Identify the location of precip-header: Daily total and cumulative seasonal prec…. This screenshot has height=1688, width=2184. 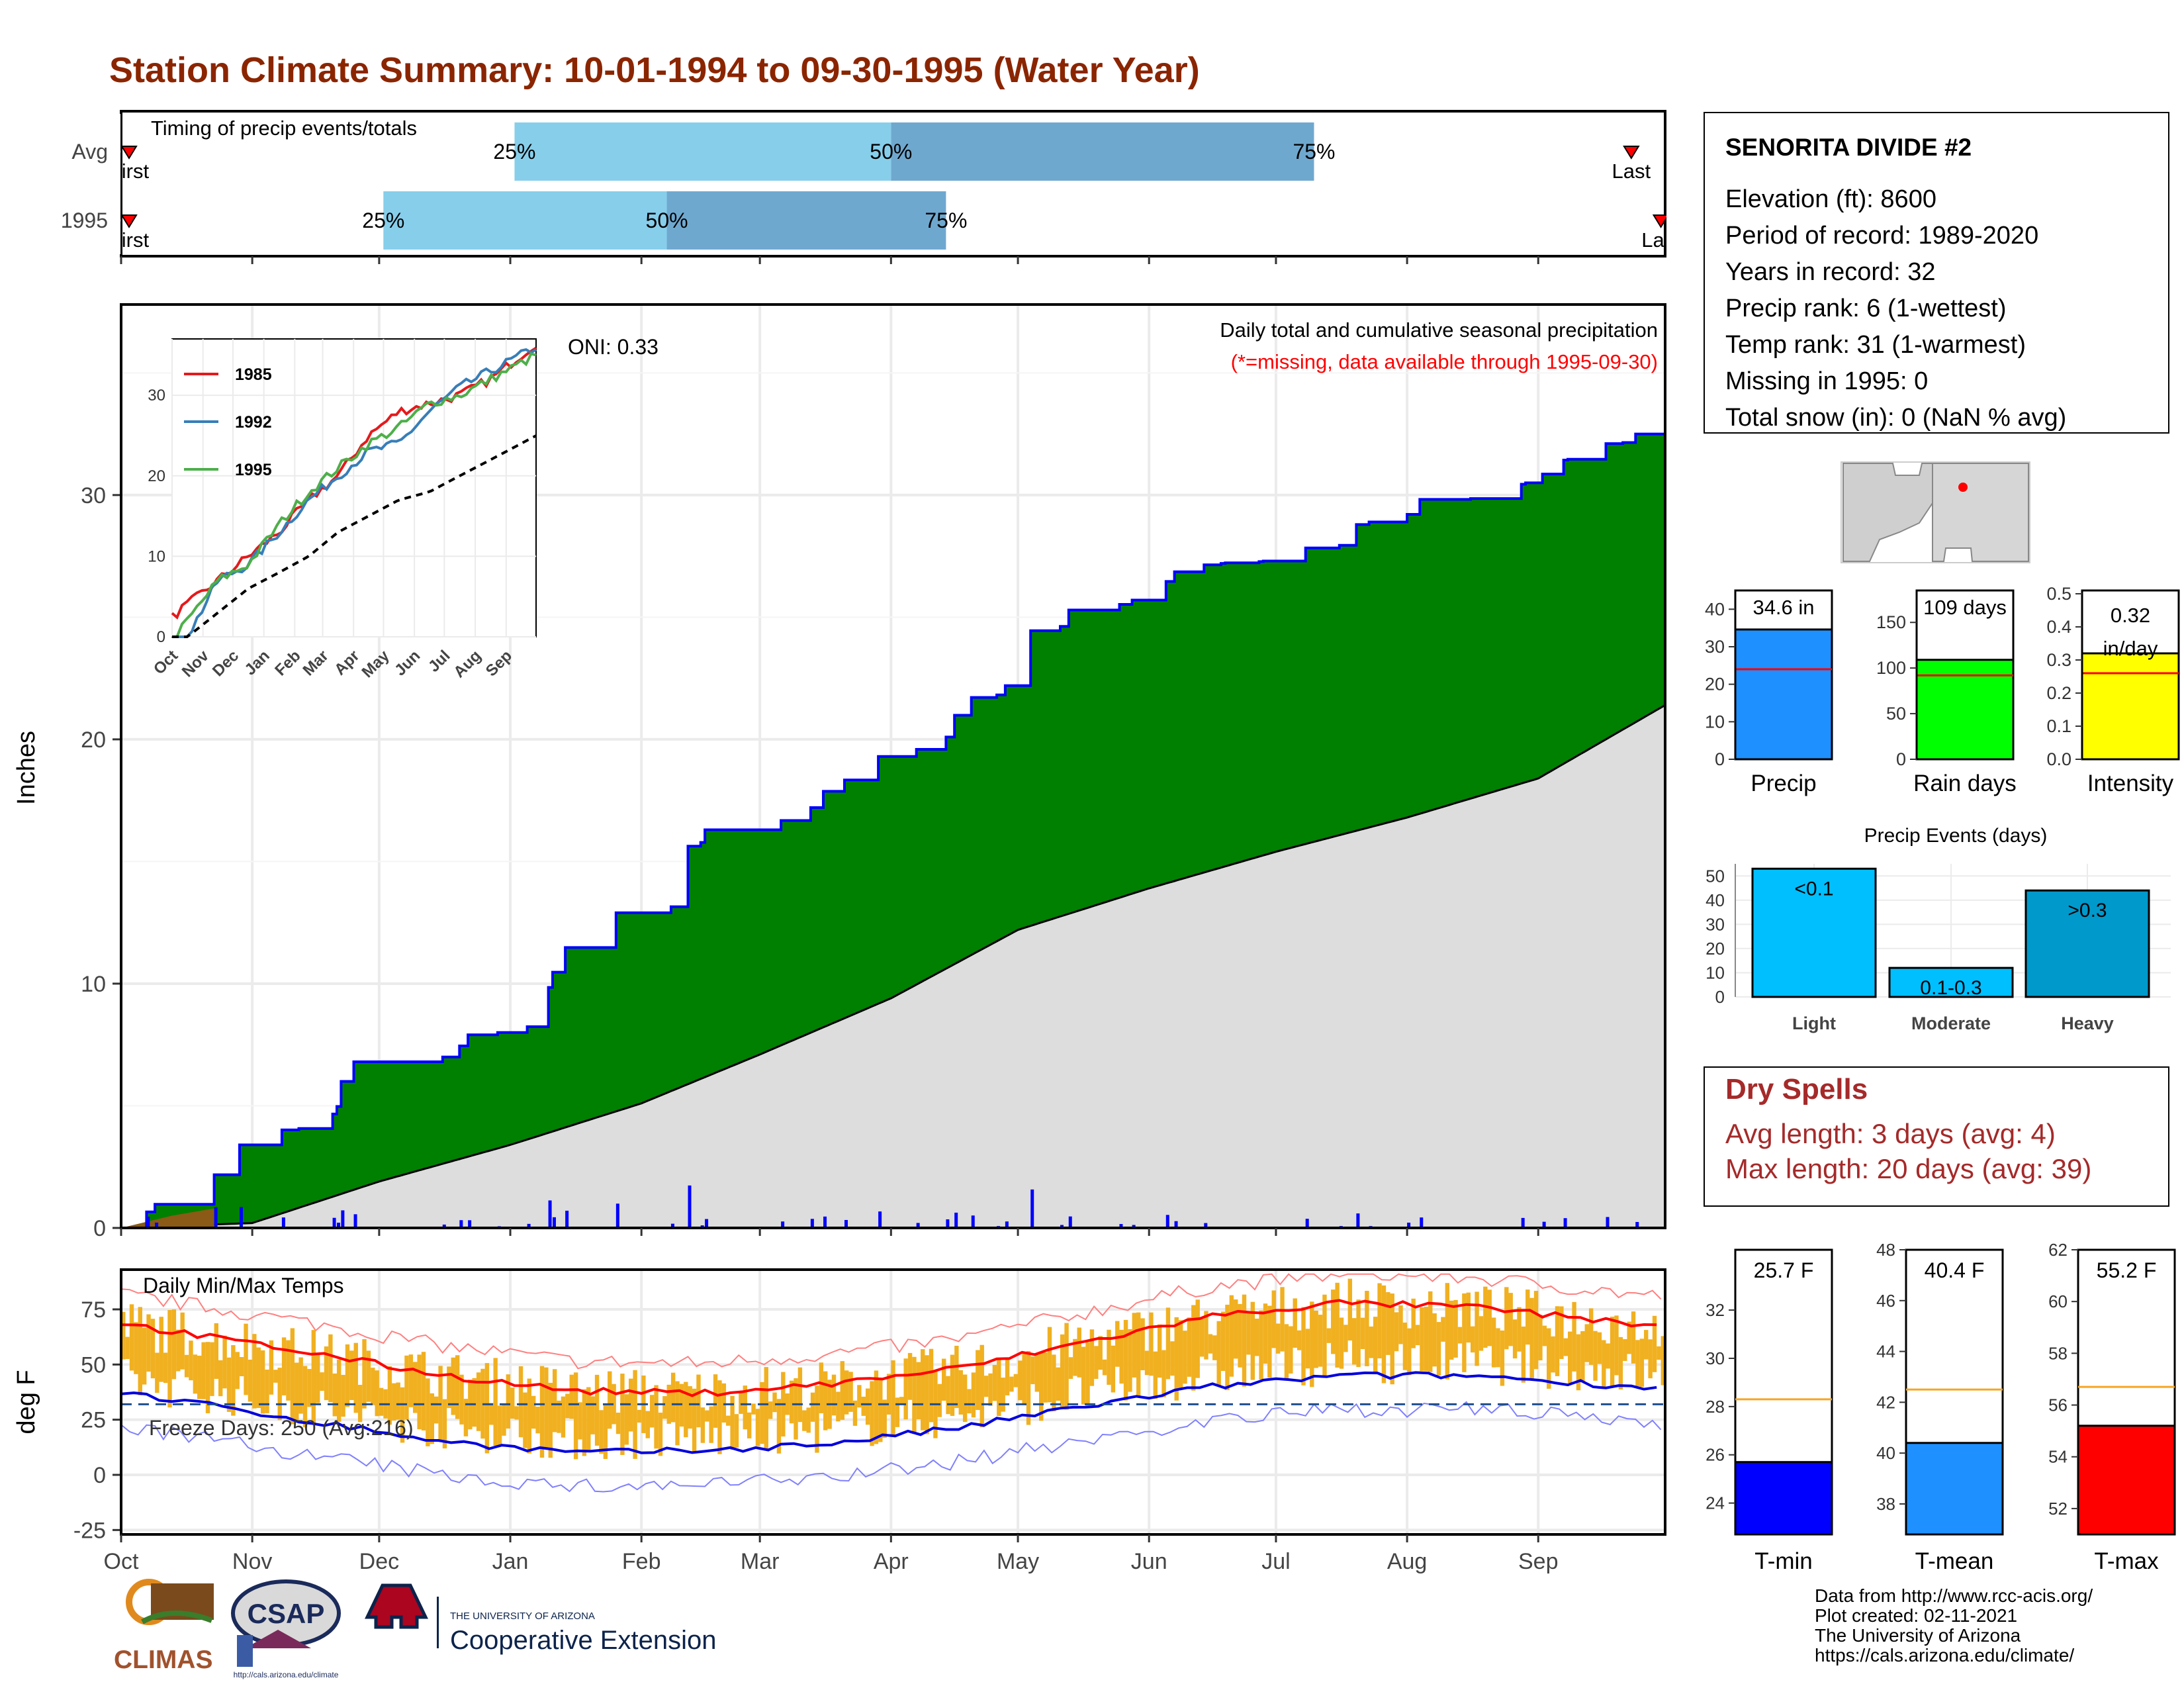
(1439, 330).